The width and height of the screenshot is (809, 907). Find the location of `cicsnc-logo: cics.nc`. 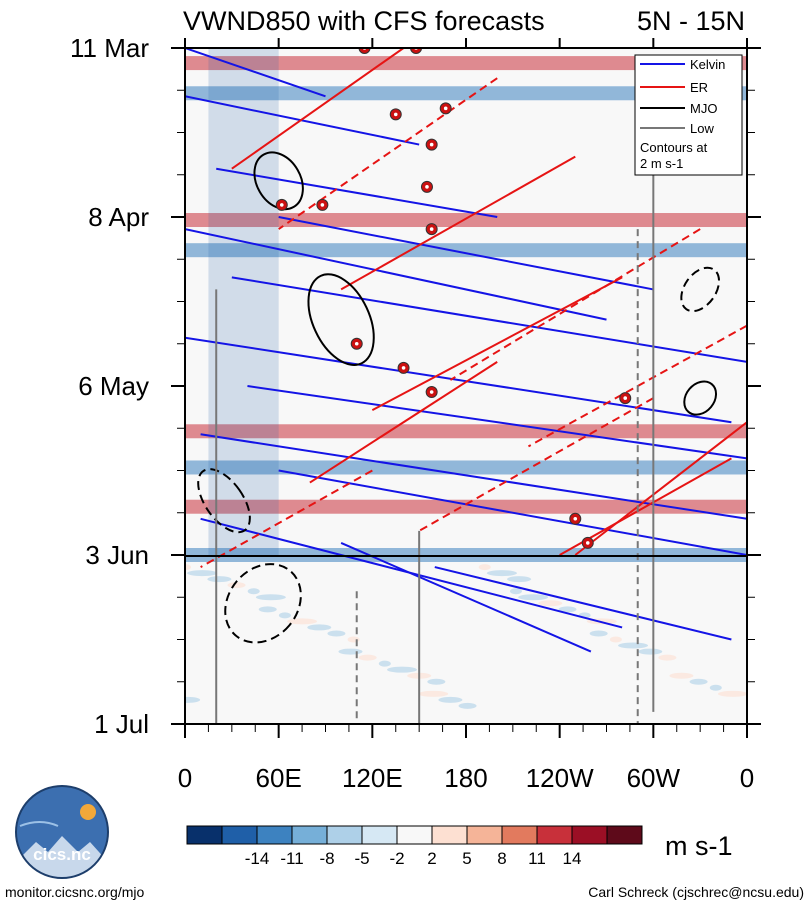

cicsnc-logo: cics.nc is located at coordinates (62, 832).